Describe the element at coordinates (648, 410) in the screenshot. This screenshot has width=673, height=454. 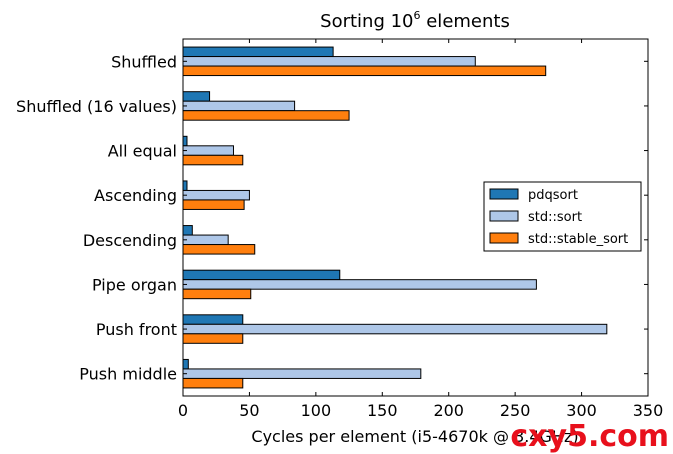
I see `x-tick-label: 350` at that location.